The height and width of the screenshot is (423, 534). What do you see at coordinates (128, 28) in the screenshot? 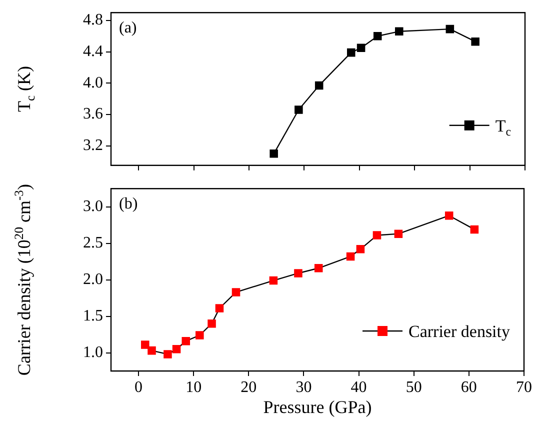
I see `annotation: (a)` at bounding box center [128, 28].